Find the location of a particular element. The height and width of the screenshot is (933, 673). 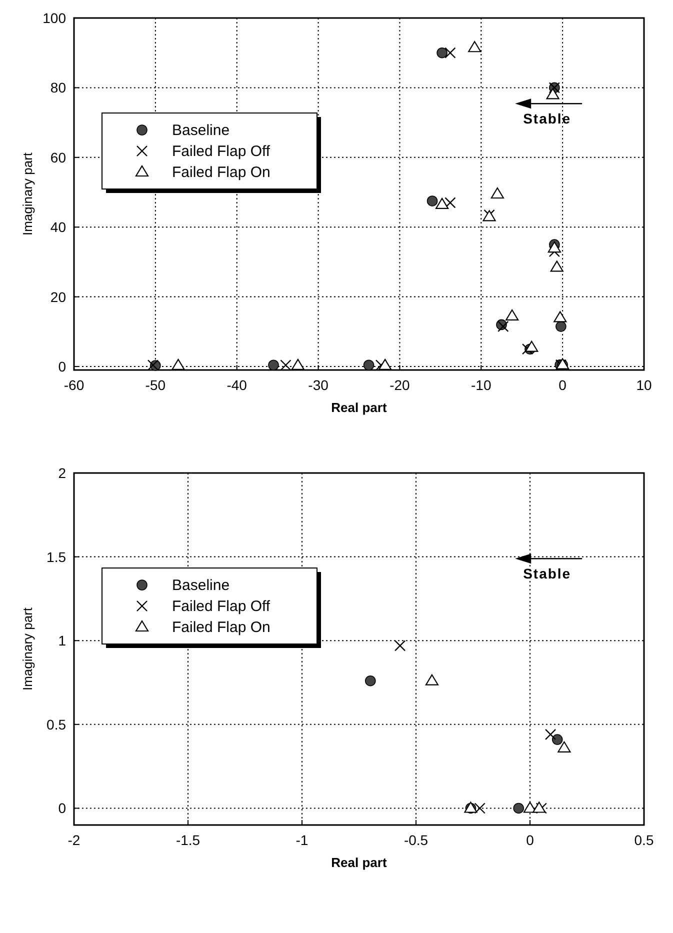

y-tick-label: 2 is located at coordinates (62, 473).